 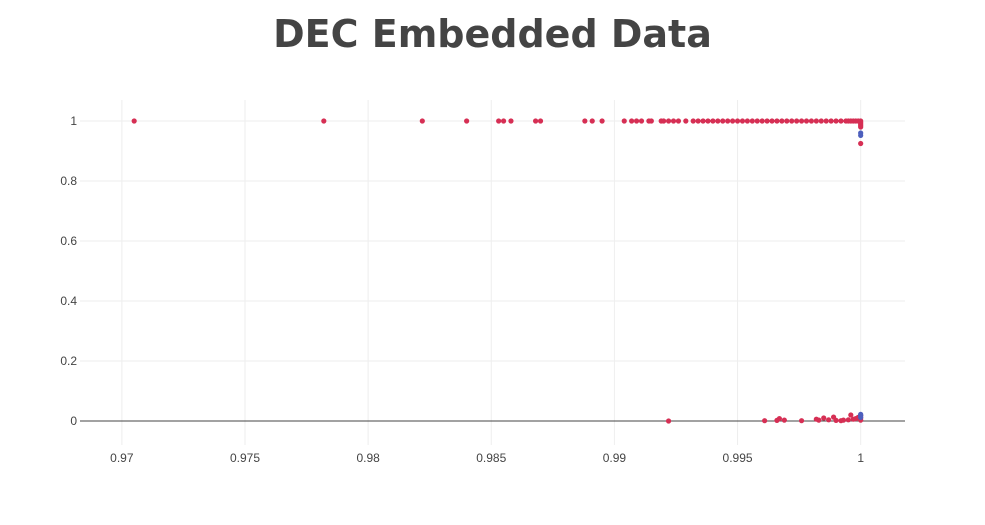 I want to click on y-tick-label: 0.4, so click(x=68, y=301).